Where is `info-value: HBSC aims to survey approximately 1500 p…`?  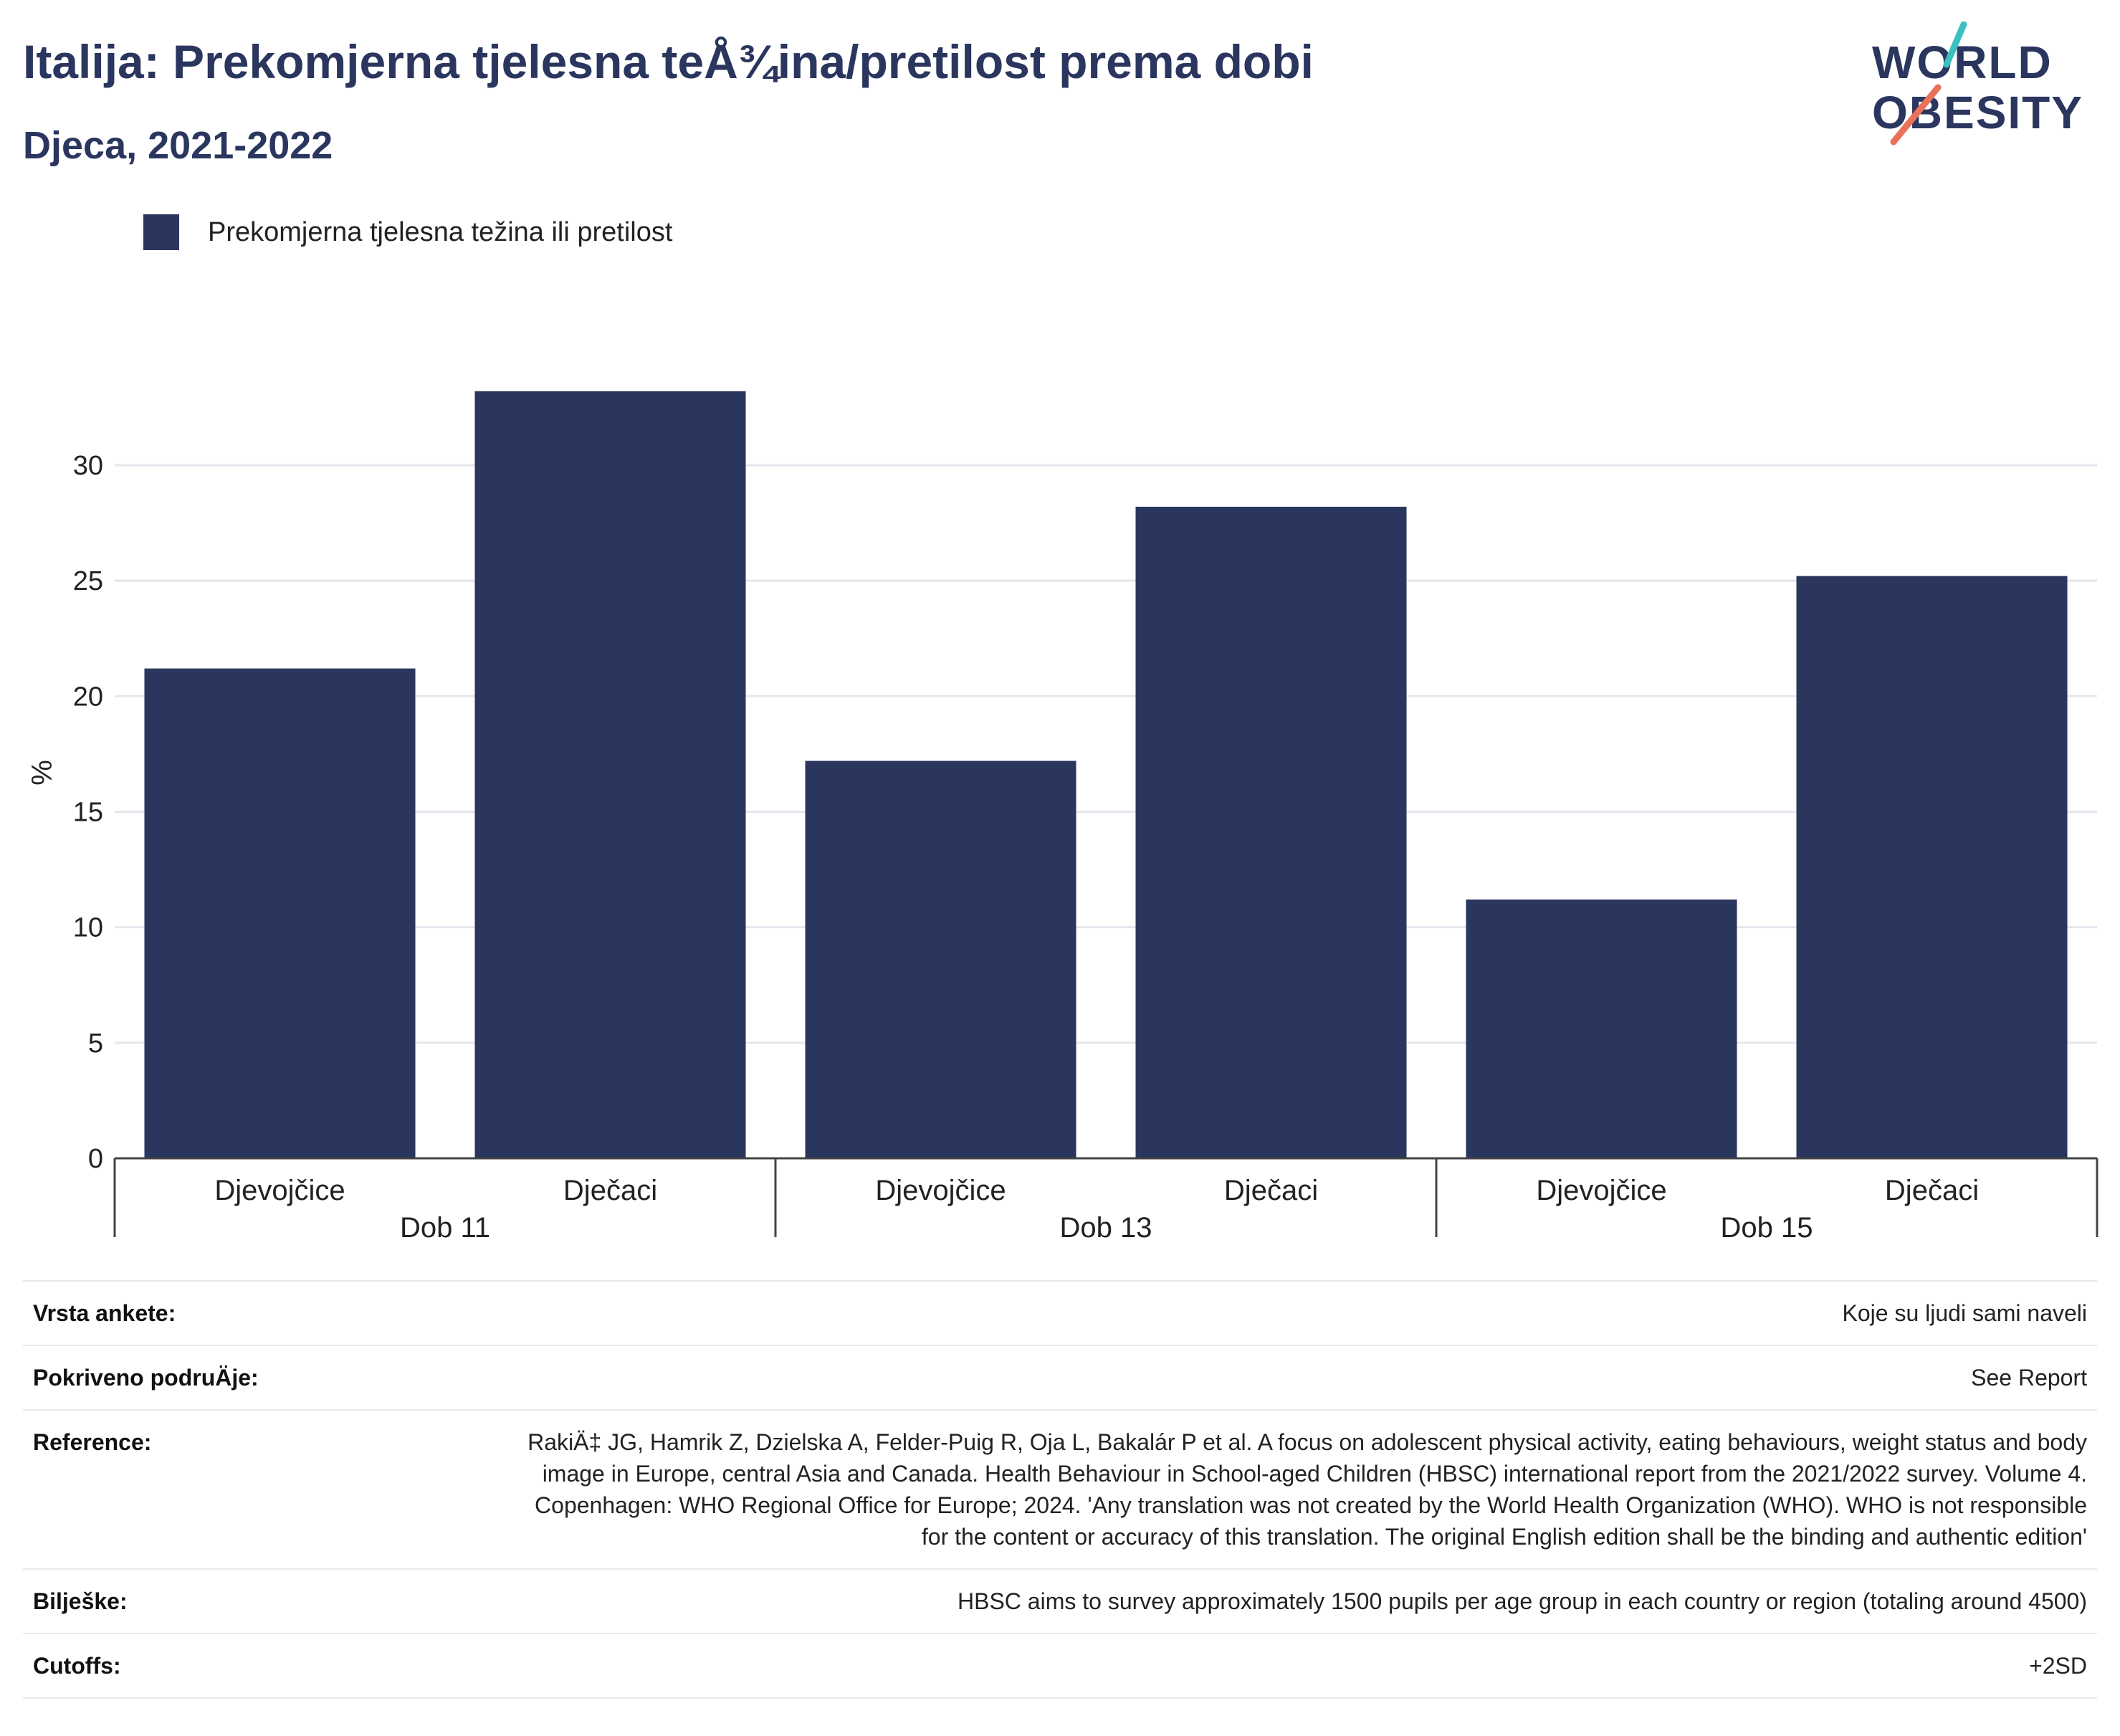 info-value: HBSC aims to survey approximately 1500 p… is located at coordinates (1523, 1601).